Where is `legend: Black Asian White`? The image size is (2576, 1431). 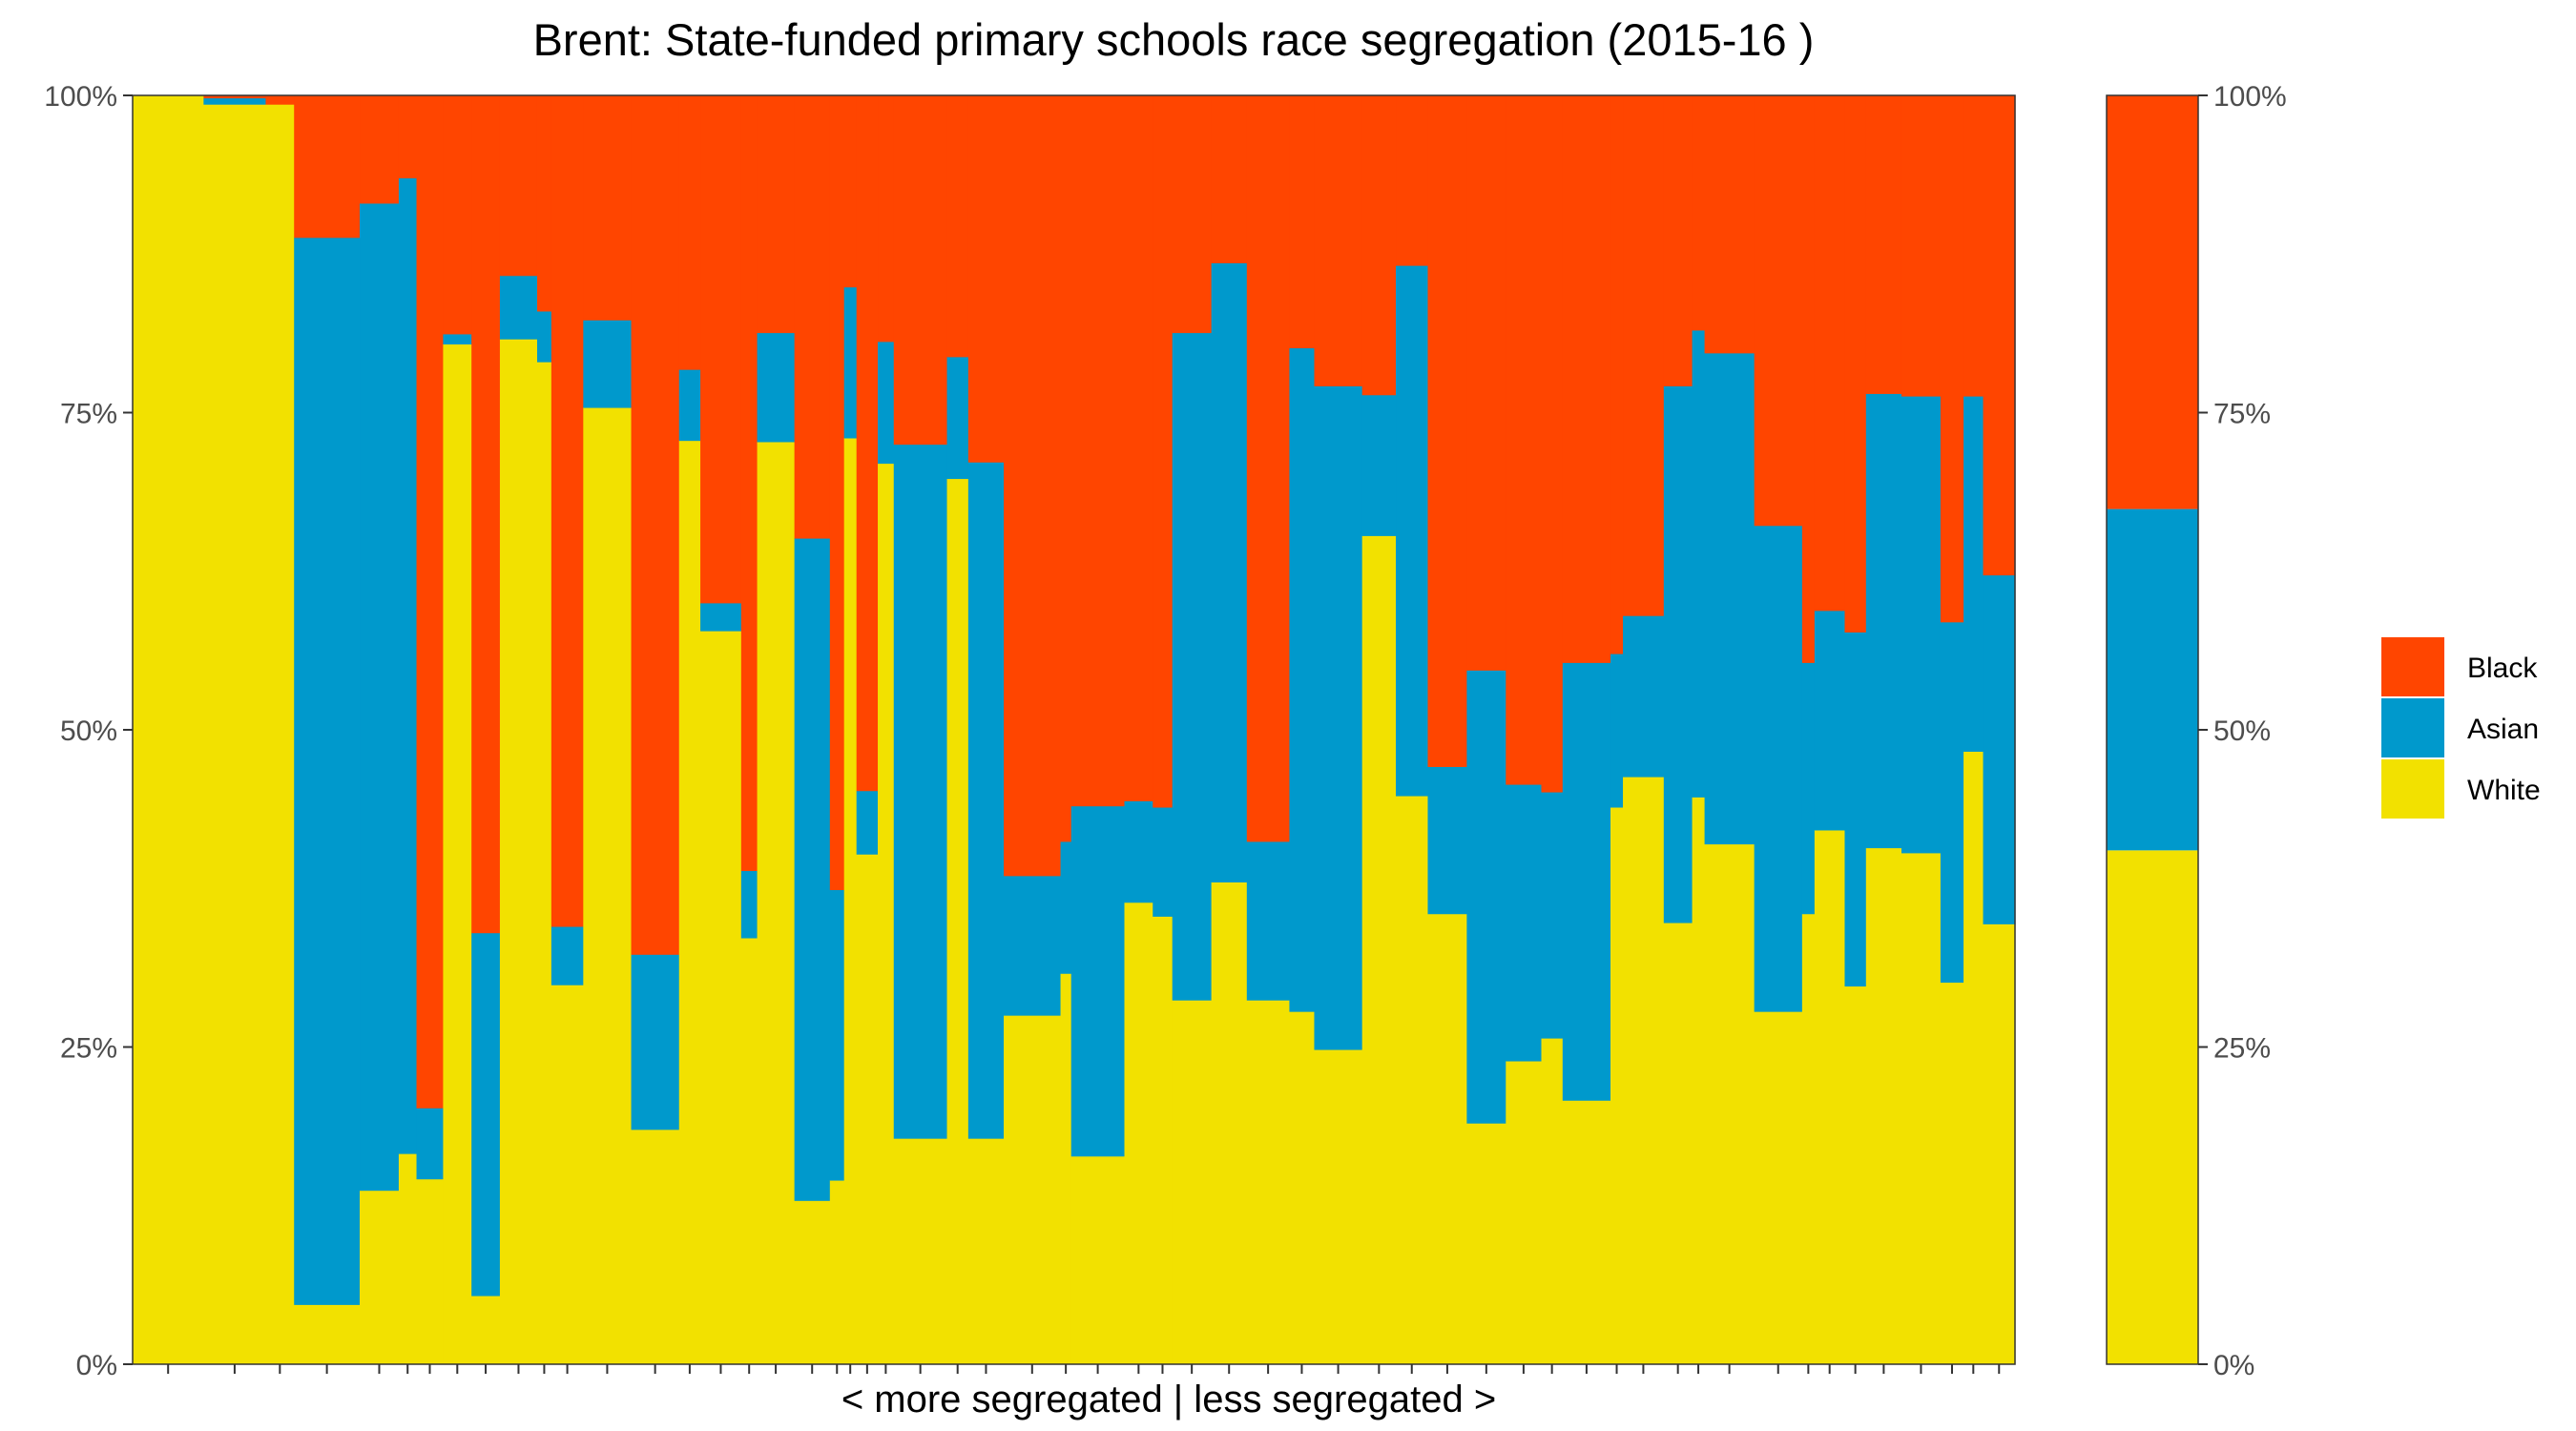
legend: Black Asian White is located at coordinates (2461, 728).